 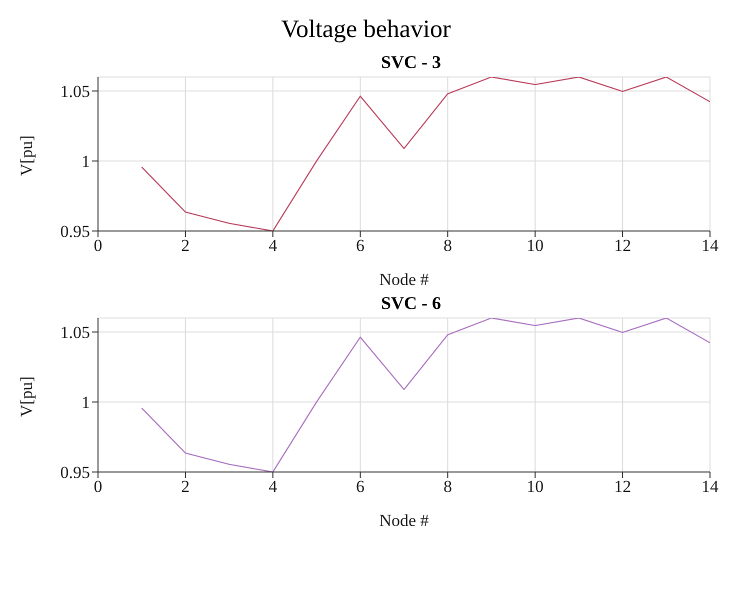 What do you see at coordinates (411, 62) in the screenshot?
I see `chart-subtitle: SVC - 3` at bounding box center [411, 62].